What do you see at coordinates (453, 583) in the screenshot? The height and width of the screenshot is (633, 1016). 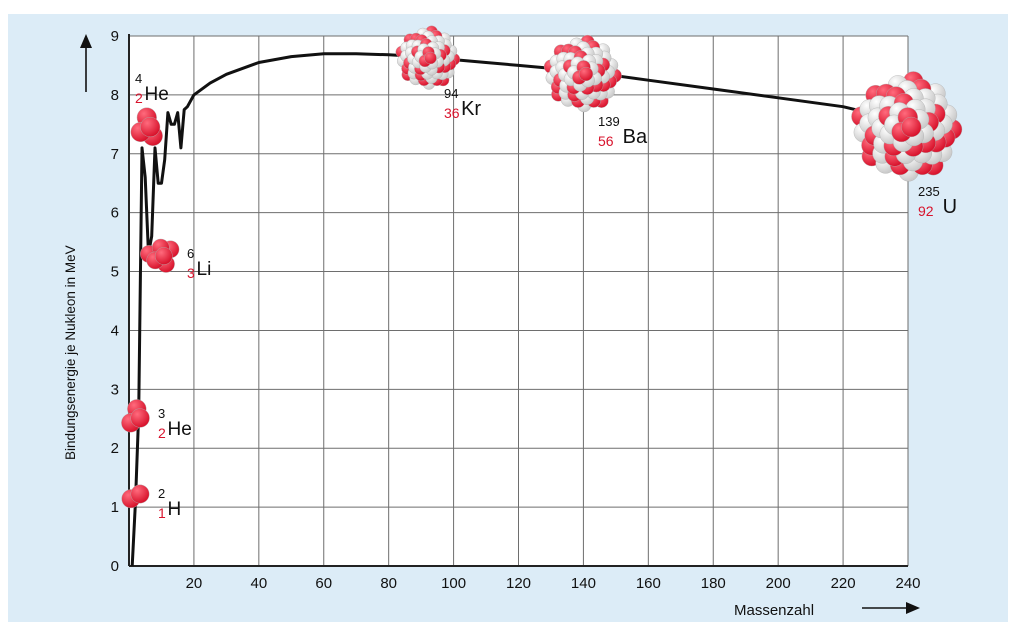 I see `x-tick-label: 100` at bounding box center [453, 583].